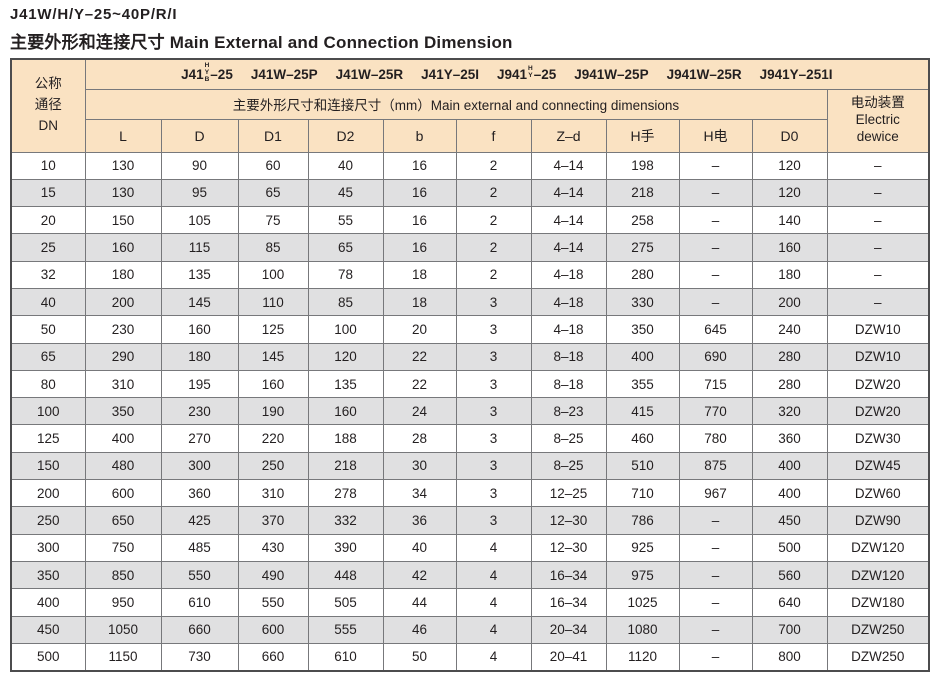  Describe the element at coordinates (273, 220) in the screenshot. I see `table-cell: 75` at that location.